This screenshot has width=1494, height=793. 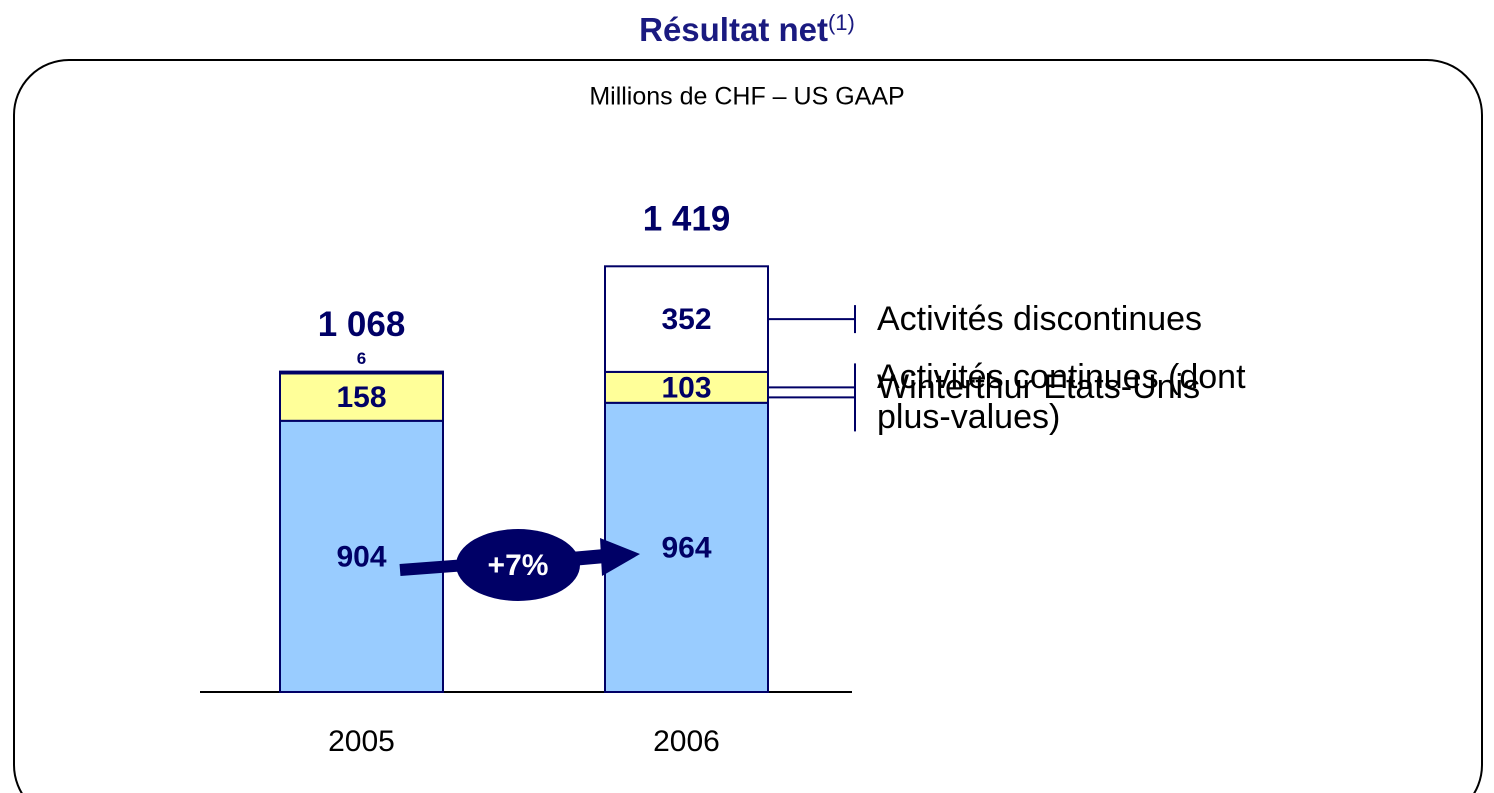 I want to click on annotation: +7%, so click(x=518, y=565).